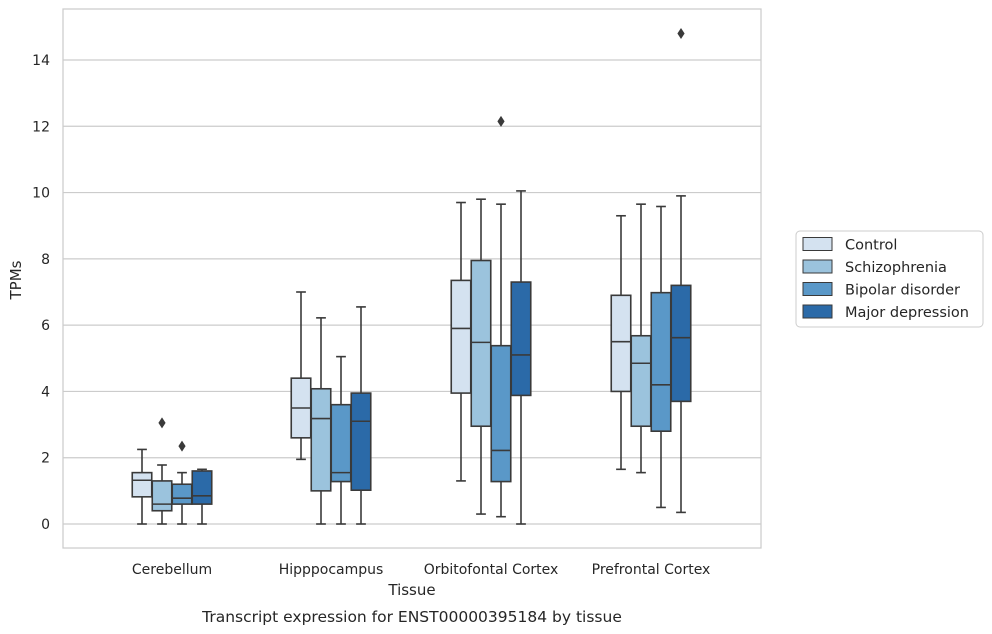 This screenshot has width=992, height=634. I want to click on y-tick-label: 12, so click(41, 127).